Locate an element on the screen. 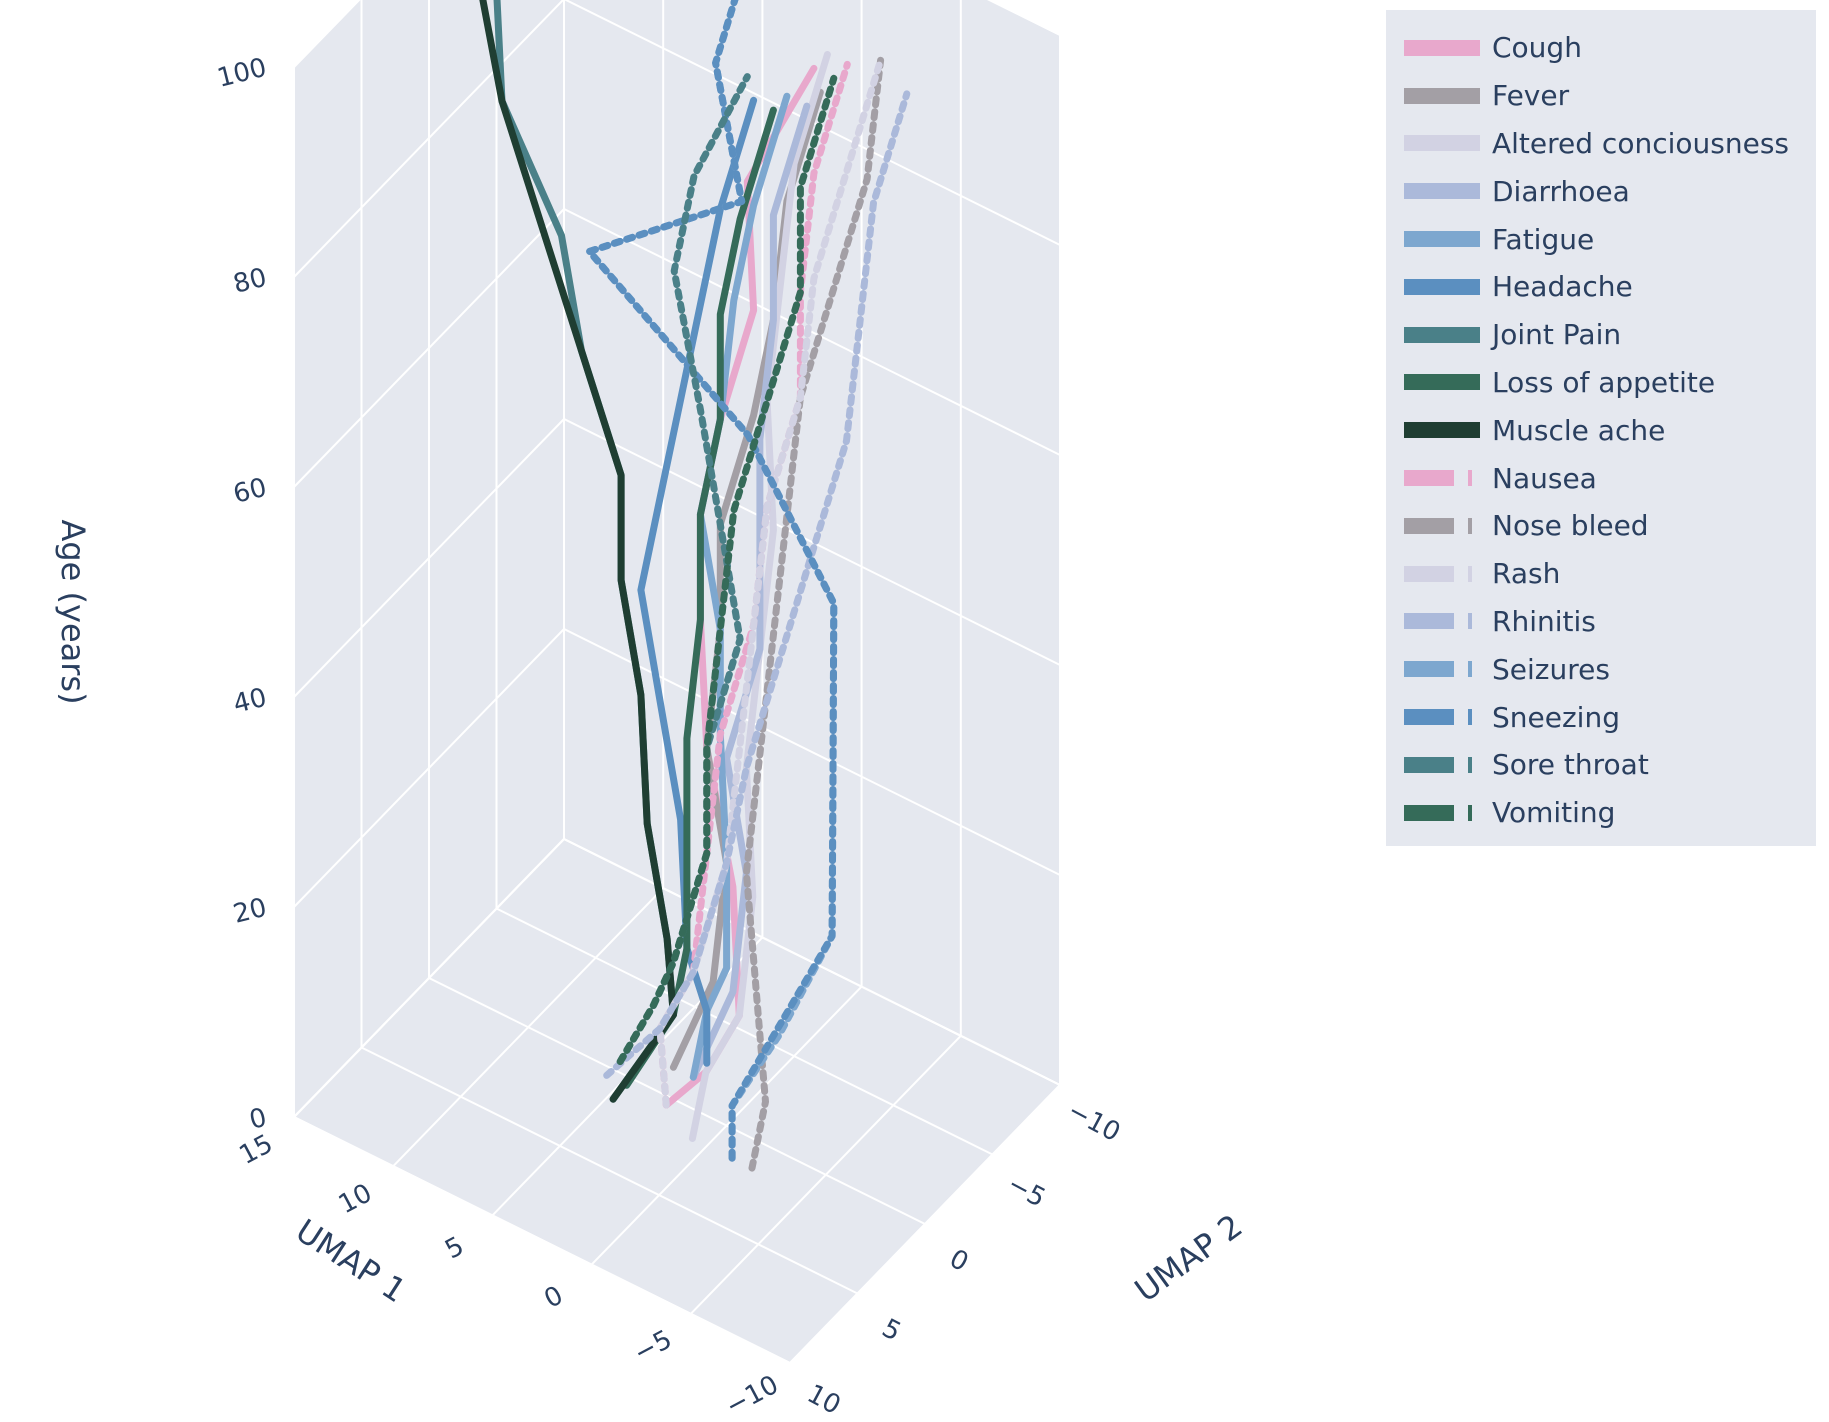 The height and width of the screenshot is (1422, 1829). legend-item: Vomiting is located at coordinates (1601, 813).